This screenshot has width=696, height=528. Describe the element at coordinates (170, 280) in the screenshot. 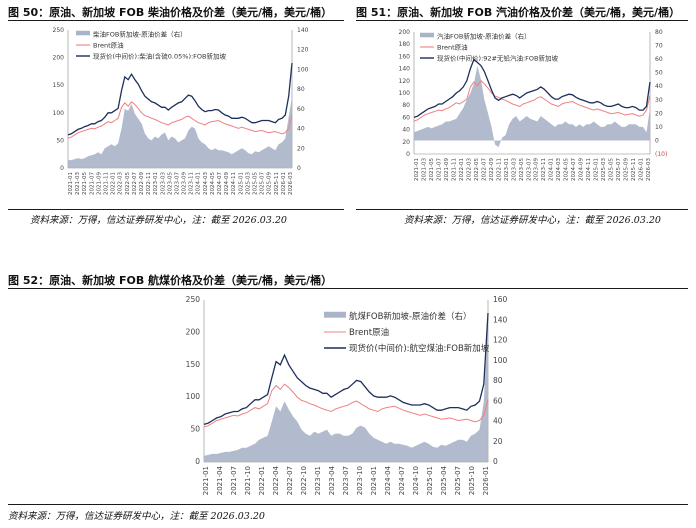

I see `figure-52-title: 图 52：原油、新加坡 FOB 航煤价格及价差（美元/桶，美元/桶）` at that location.